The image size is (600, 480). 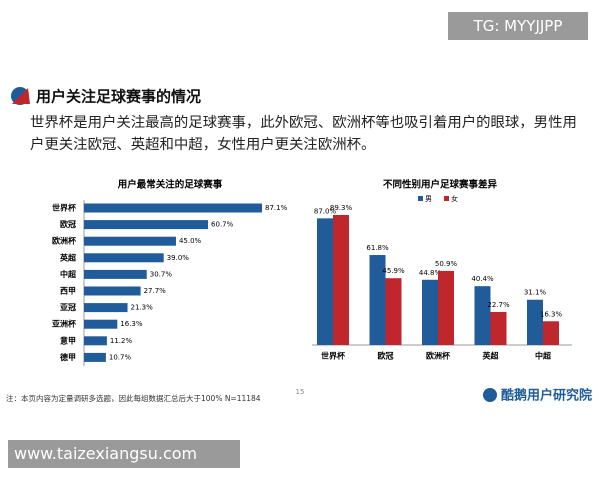 What do you see at coordinates (276, 208) in the screenshot?
I see `value-label: 87.1%` at bounding box center [276, 208].